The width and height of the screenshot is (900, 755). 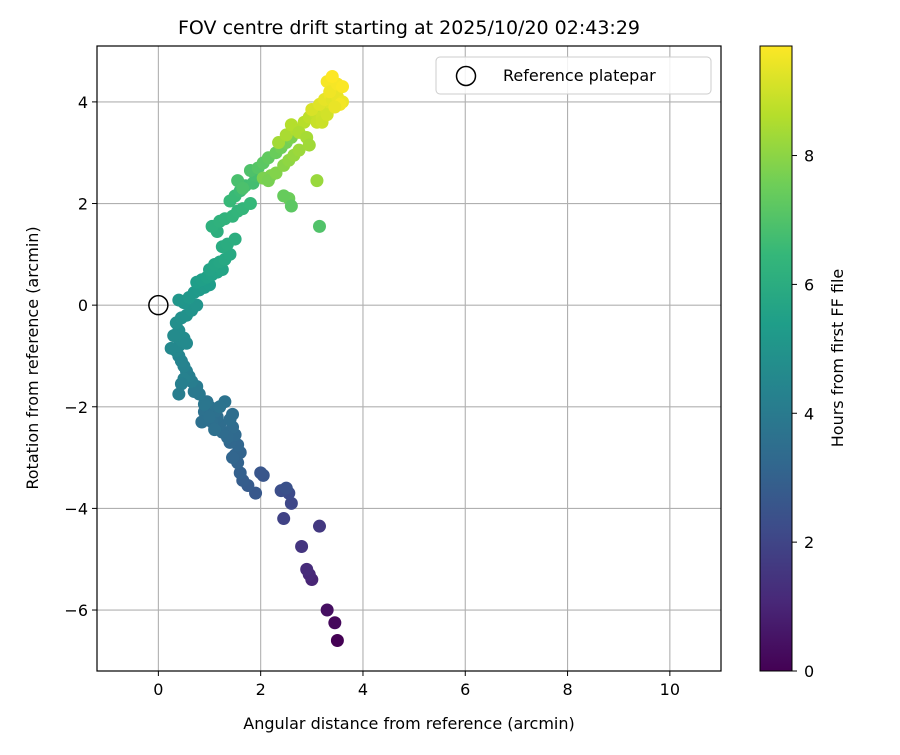 What do you see at coordinates (363, 689) in the screenshot?
I see `x-tick-label: 4` at bounding box center [363, 689].